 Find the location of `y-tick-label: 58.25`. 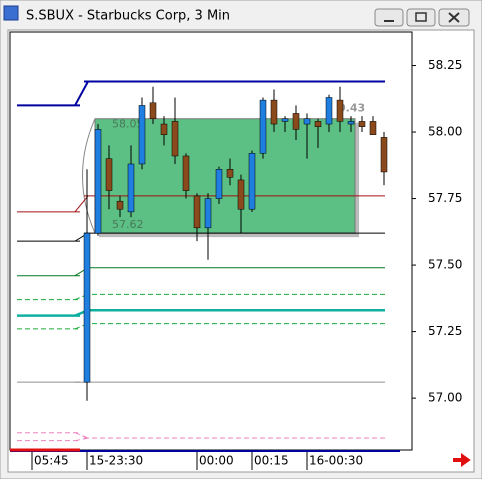

y-tick-label: 58.25 is located at coordinates (445, 65).